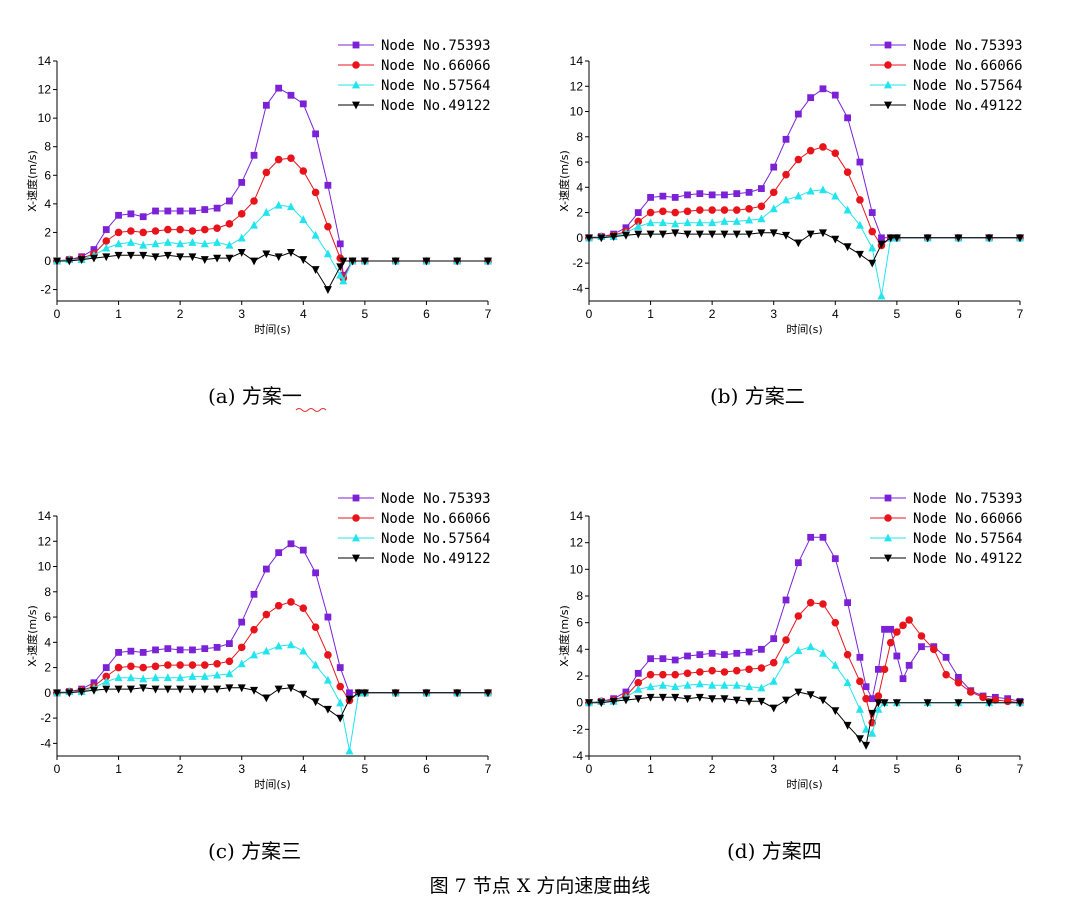 This screenshot has height=908, width=1080. Describe the element at coordinates (577, 569) in the screenshot. I see `y-tick-label: 10` at that location.